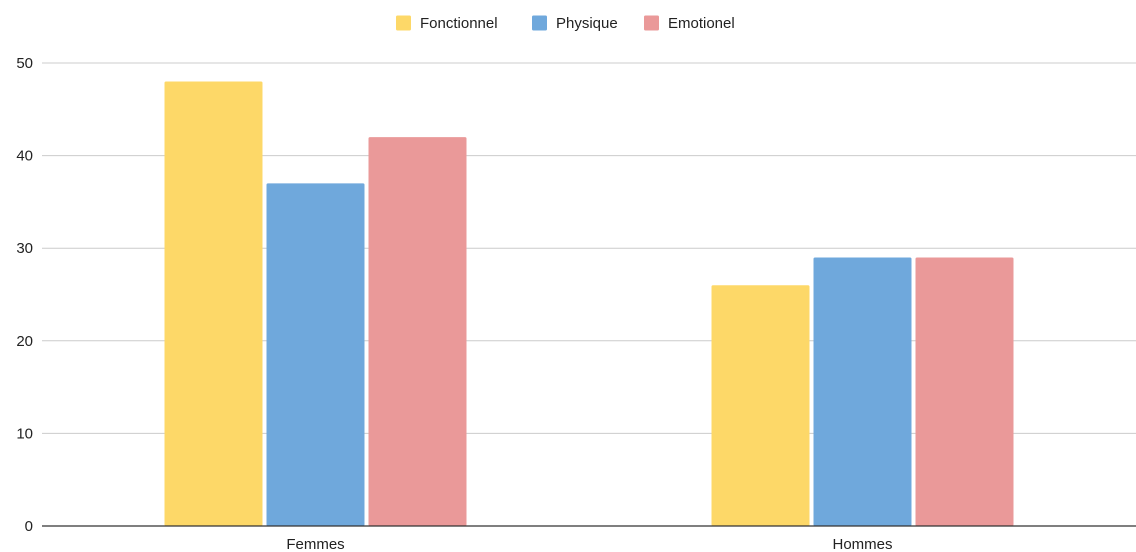  Describe the element at coordinates (213, 304) in the screenshot. I see `bar-fonctionnel-femmes` at that location.